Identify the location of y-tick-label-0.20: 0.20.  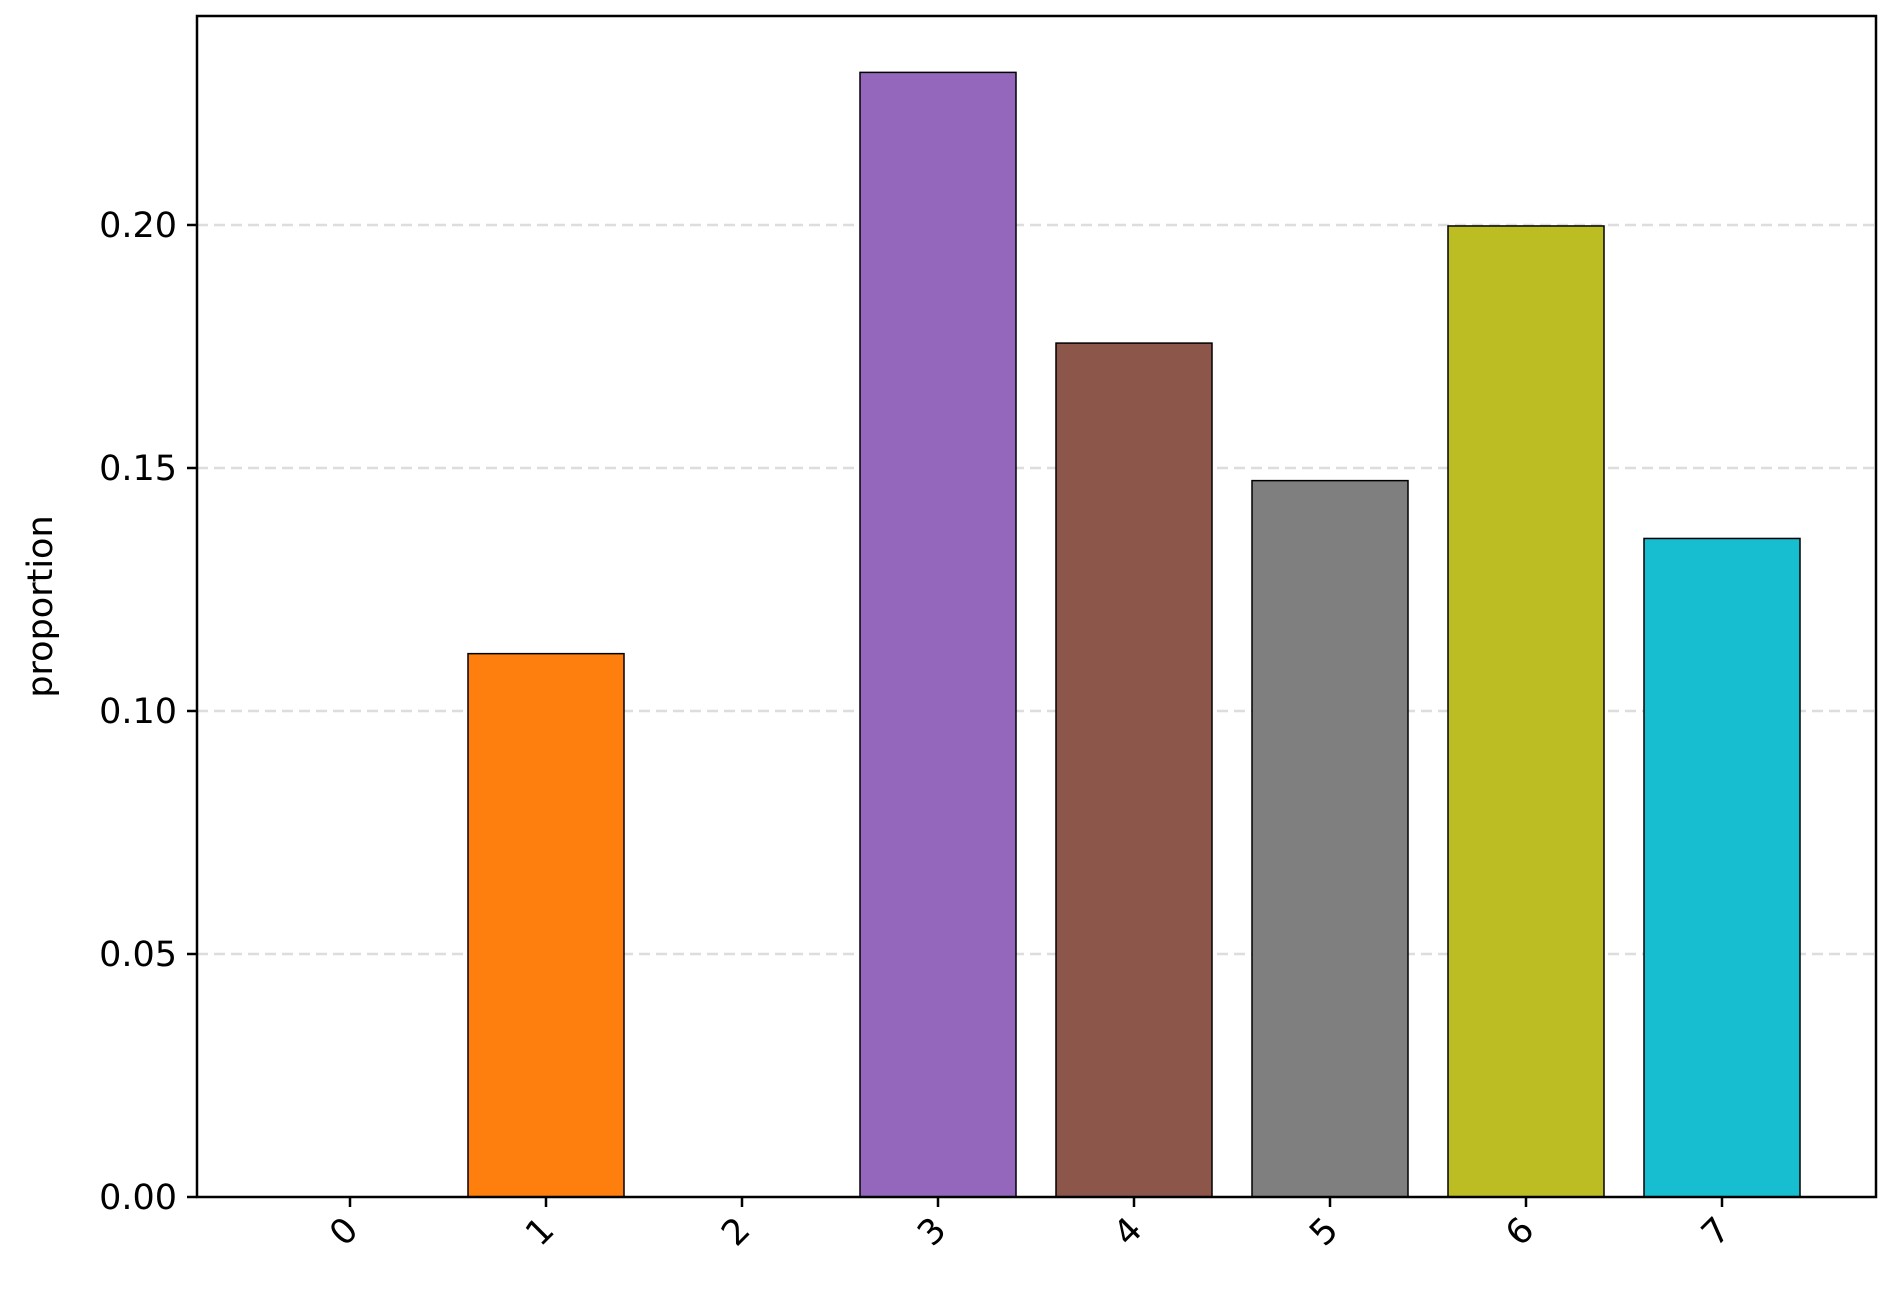
(138, 226).